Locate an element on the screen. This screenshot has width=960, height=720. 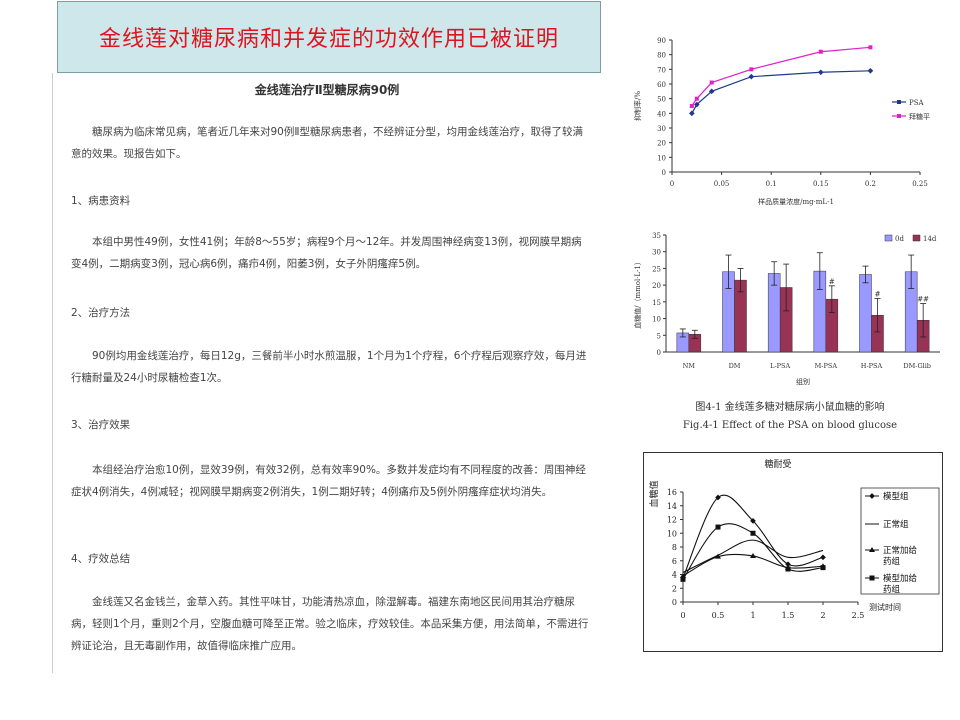
y-tick-label: 6 is located at coordinates (674, 561).